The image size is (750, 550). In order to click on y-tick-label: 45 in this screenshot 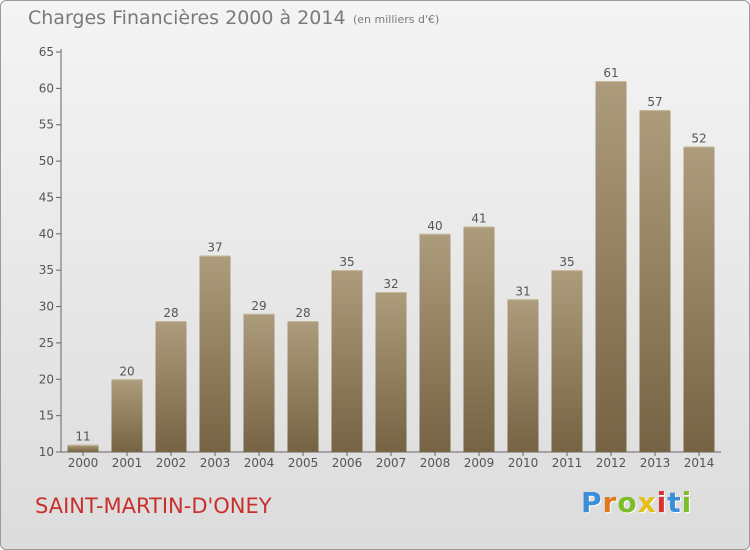, I will do `click(46, 197)`.